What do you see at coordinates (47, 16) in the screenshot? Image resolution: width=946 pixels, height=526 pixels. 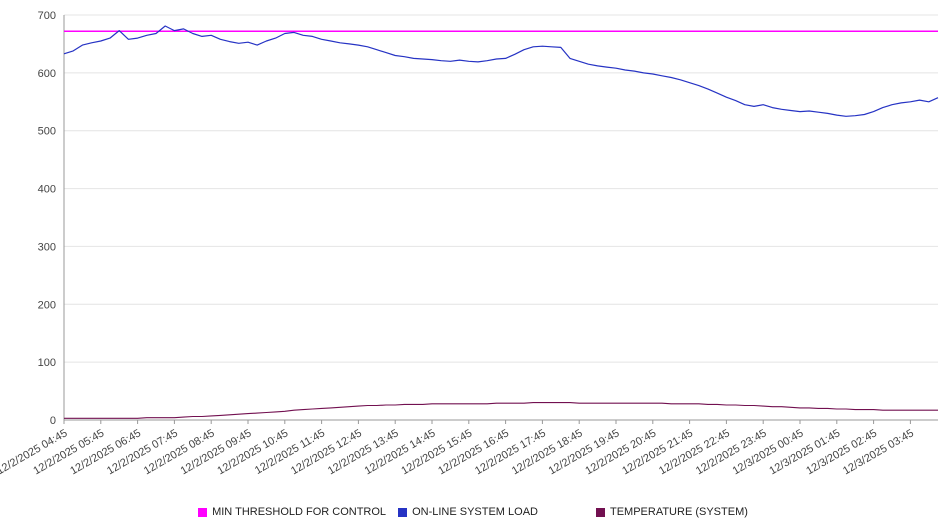 I see `y-tick-label: 700` at bounding box center [47, 16].